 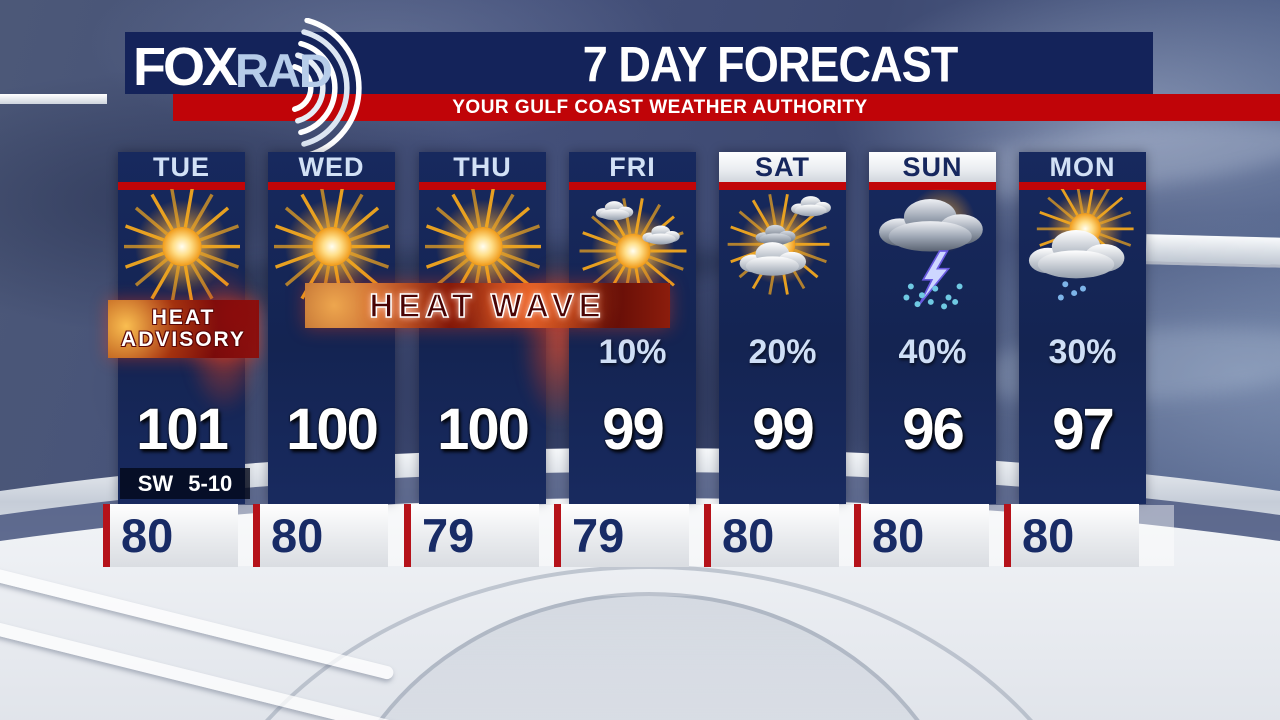 What do you see at coordinates (660, 107) in the screenshot?
I see `station-tagline: YOUR GULF COAST WEATHER AUTHORITY` at bounding box center [660, 107].